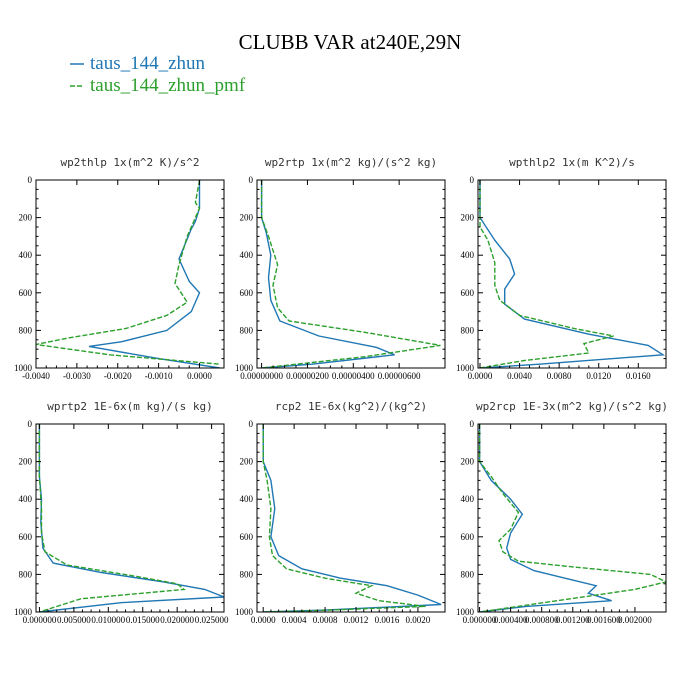 Image resolution: width=700 pixels, height=700 pixels. What do you see at coordinates (74, 620) in the screenshot?
I see `x-tick-label: 0.005000` at bounding box center [74, 620].